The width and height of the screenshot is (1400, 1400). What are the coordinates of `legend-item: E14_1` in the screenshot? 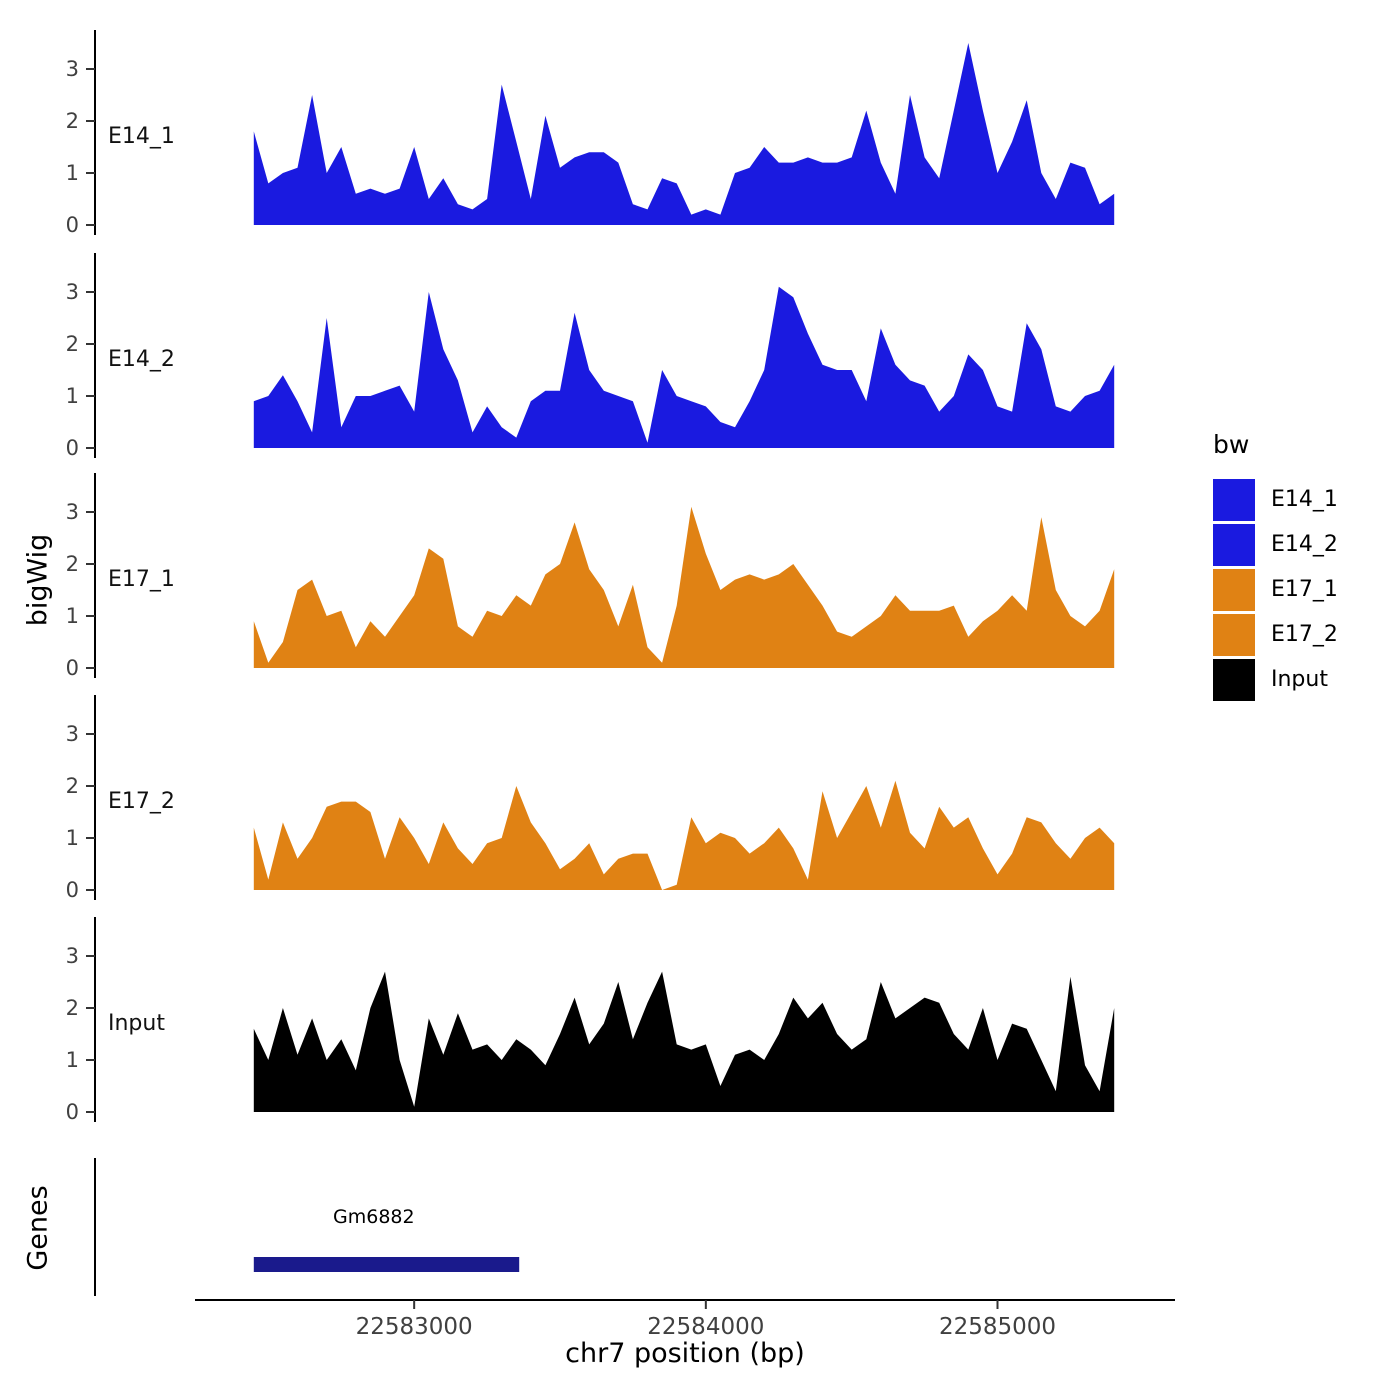 It's located at (1275, 499).